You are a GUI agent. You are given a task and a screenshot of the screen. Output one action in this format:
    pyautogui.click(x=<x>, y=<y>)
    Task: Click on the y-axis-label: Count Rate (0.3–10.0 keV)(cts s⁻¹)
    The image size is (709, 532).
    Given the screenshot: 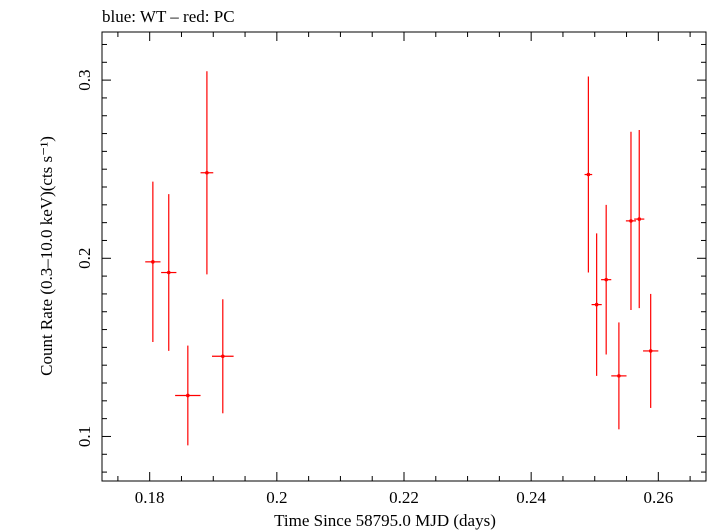 What is the action you would take?
    pyautogui.click(x=46, y=256)
    